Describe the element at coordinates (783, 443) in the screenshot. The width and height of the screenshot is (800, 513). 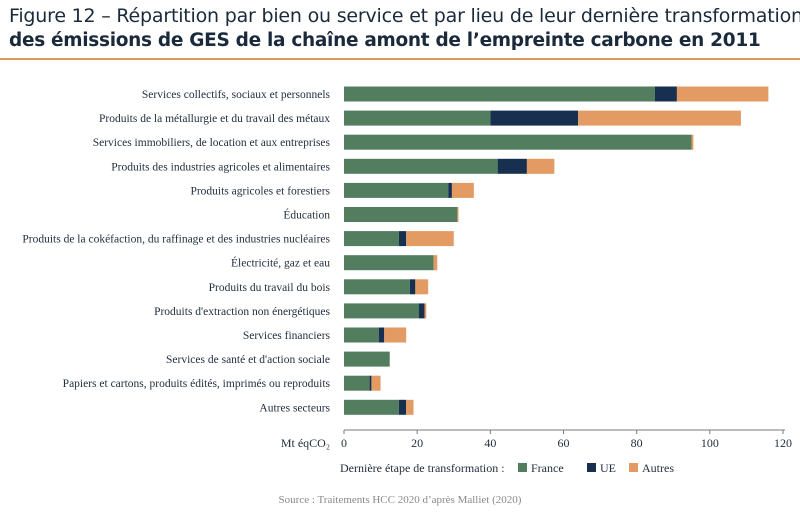
I see `x-tick-label: 120` at that location.